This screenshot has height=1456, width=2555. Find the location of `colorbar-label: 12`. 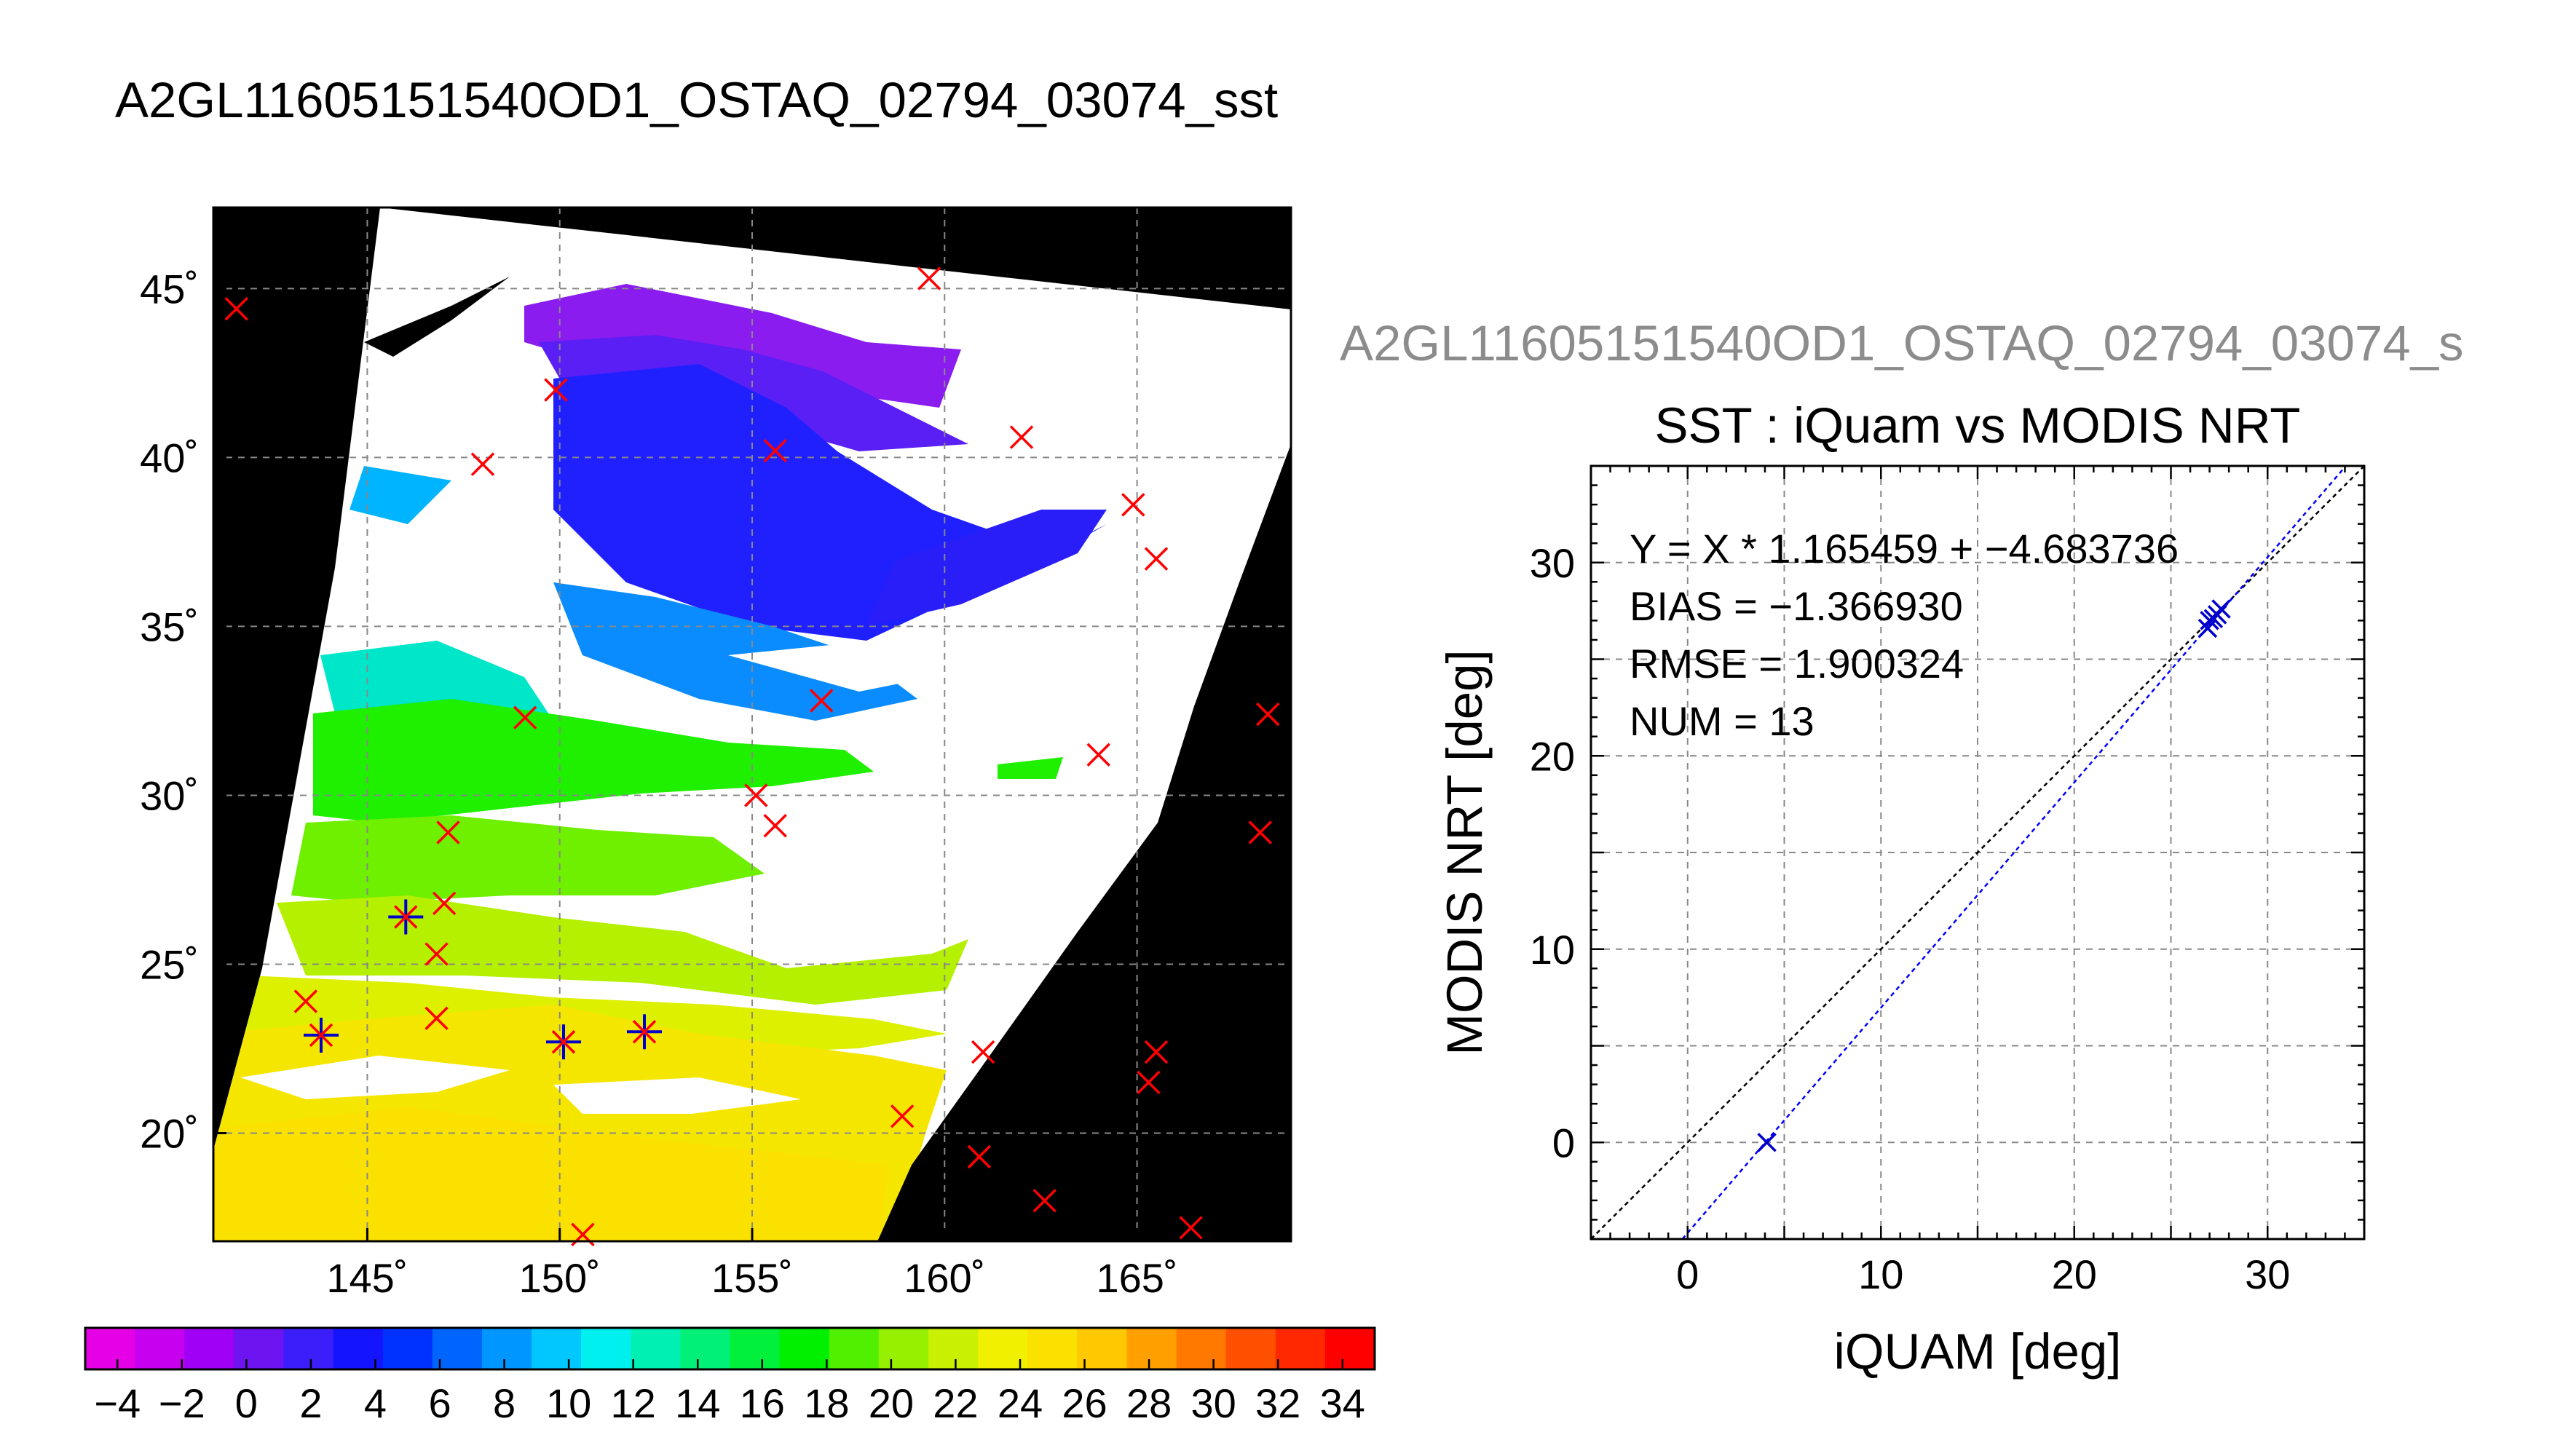

colorbar-label: 12 is located at coordinates (633, 1403).